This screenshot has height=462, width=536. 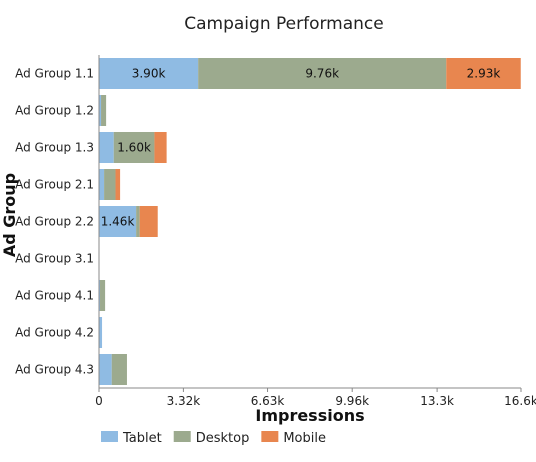 I want to click on bar-ad-group-1-3-mobile, so click(x=160, y=147).